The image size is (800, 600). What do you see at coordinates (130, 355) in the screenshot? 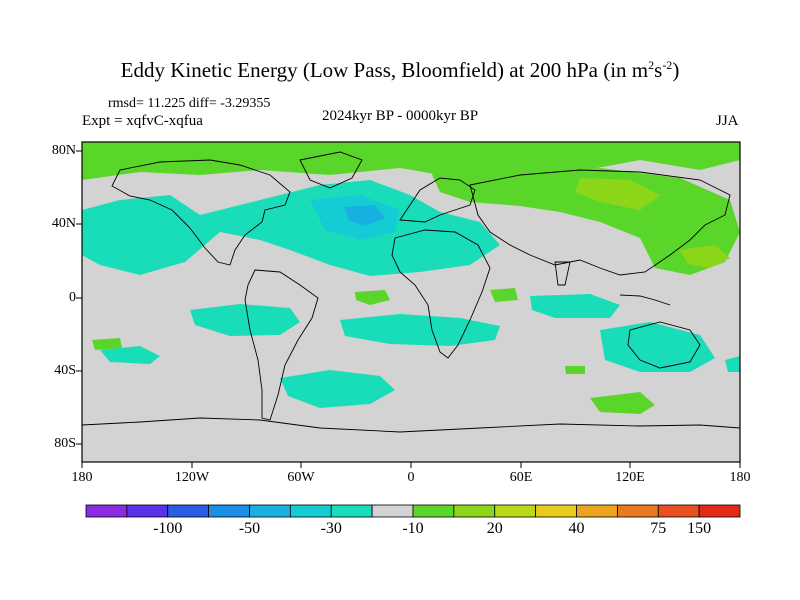
I see `field-region-sam-cyan` at bounding box center [130, 355].